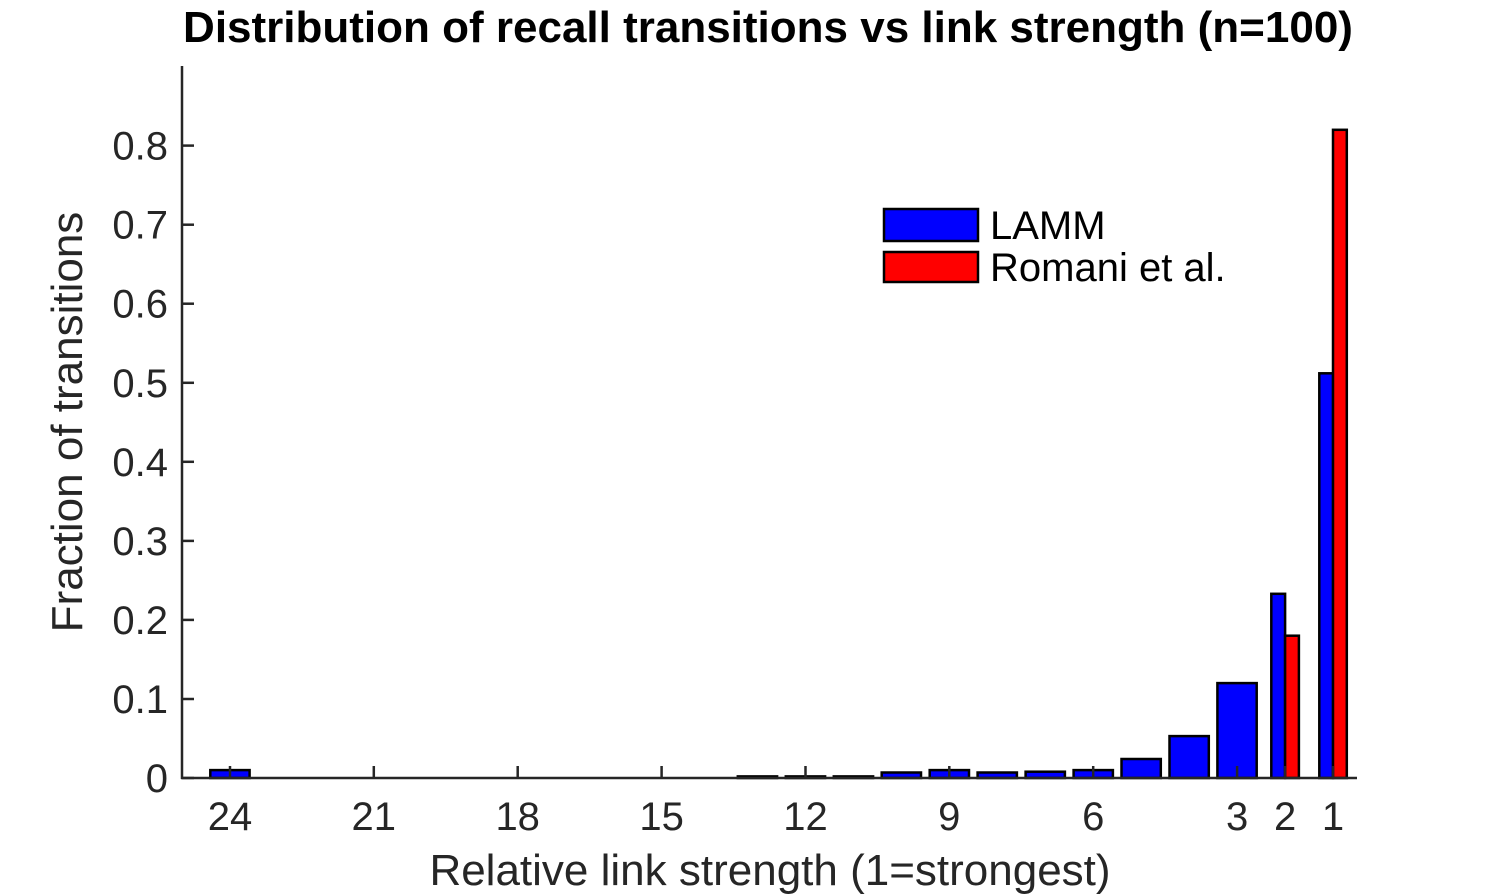  I want to click on legend-swatch-lamm, so click(931, 225).